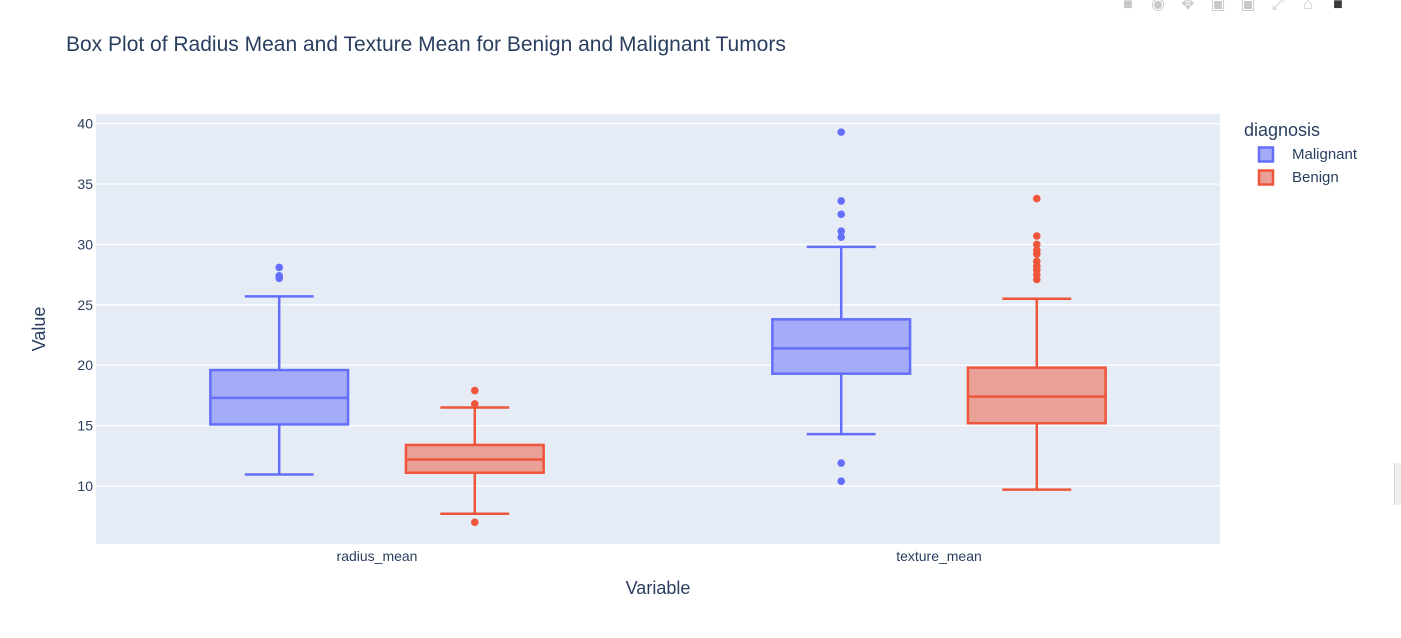 The height and width of the screenshot is (638, 1401). What do you see at coordinates (85, 486) in the screenshot?
I see `y-tick-label: 10` at bounding box center [85, 486].